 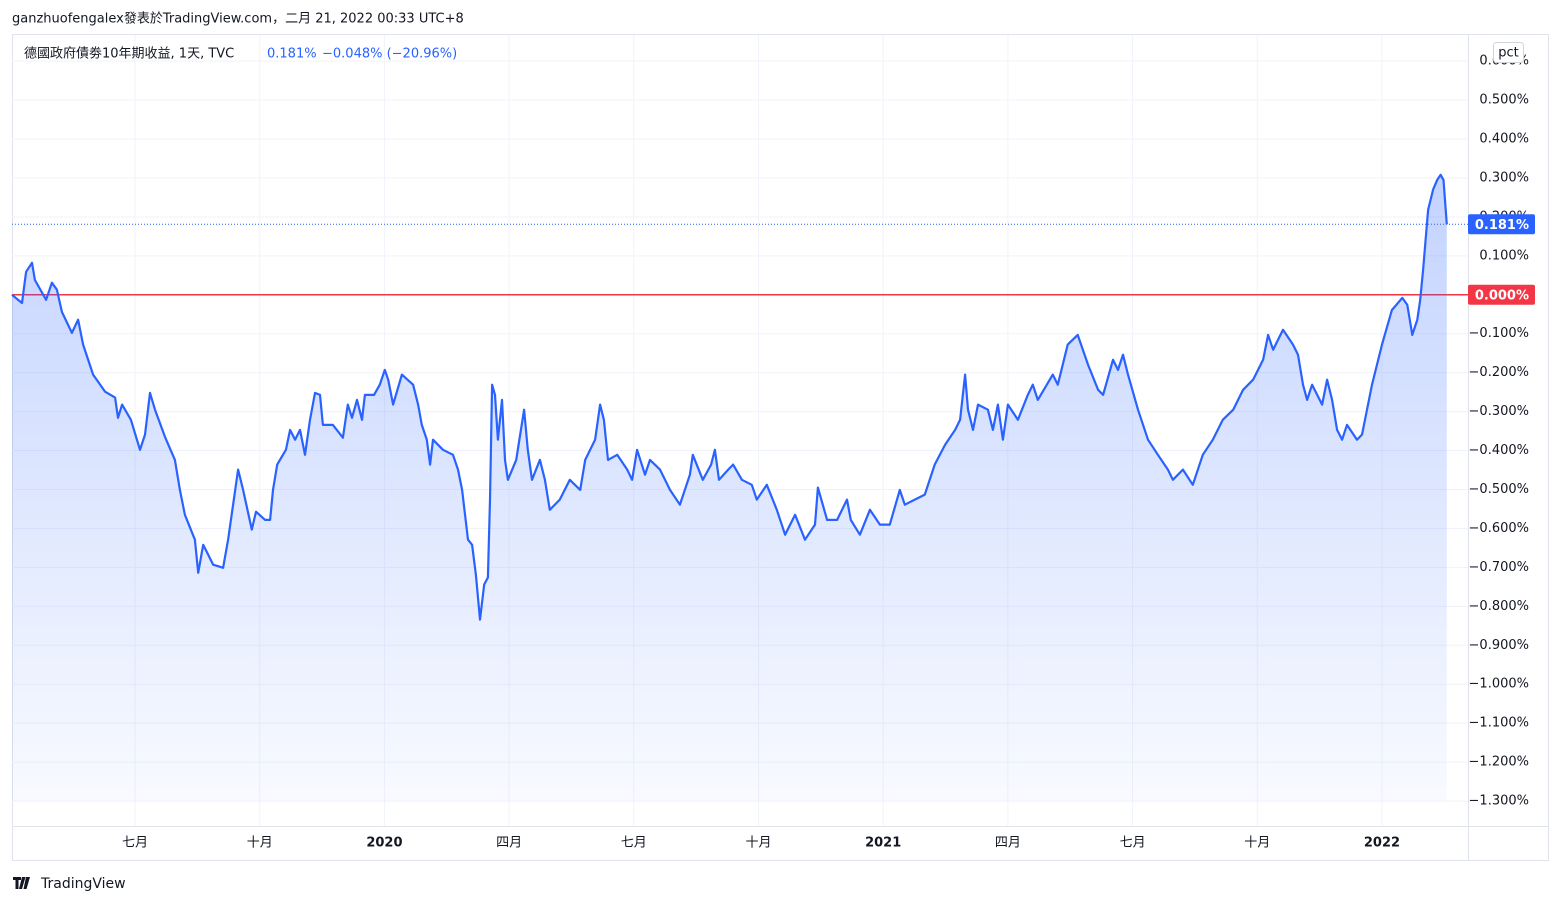 I want to click on y-tick-label: −0.700%, so click(x=1499, y=567).